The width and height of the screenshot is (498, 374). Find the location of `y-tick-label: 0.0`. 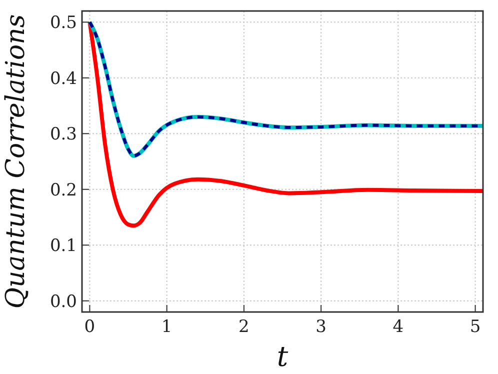

y-tick-label: 0.0 is located at coordinates (63, 302).